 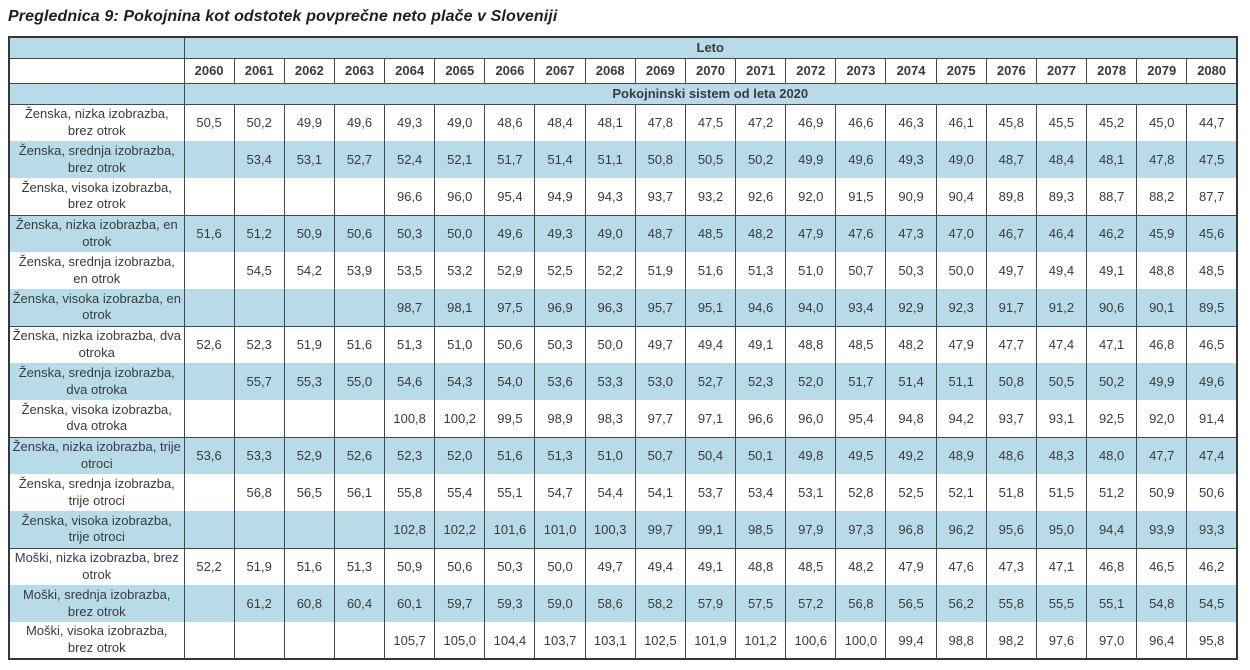 I want to click on value-cell: 48,6, so click(x=509, y=122).